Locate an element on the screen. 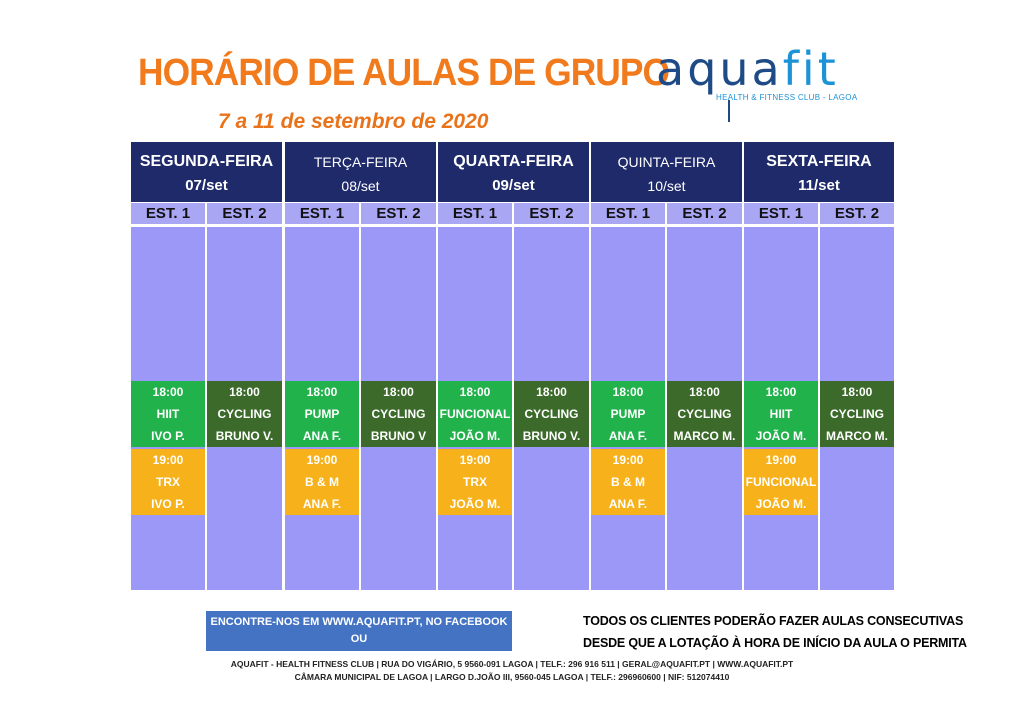 This screenshot has height=724, width=1024. logo-divider is located at coordinates (729, 111).